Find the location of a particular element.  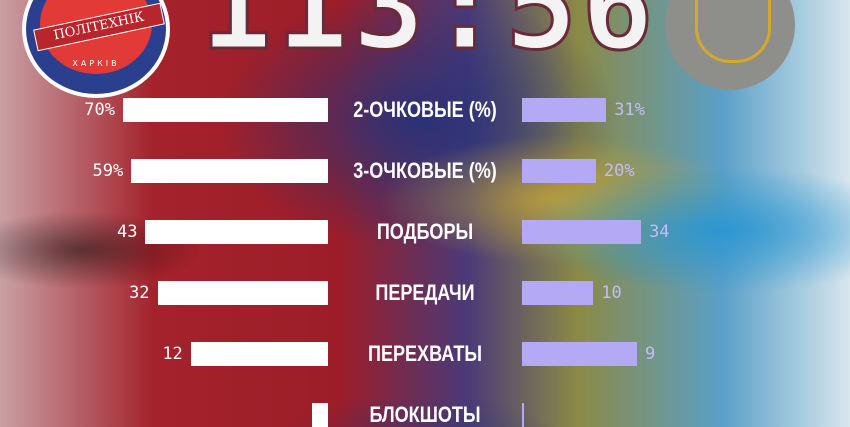

home-logo-city: ХАРКІВ is located at coordinates (96, 63).